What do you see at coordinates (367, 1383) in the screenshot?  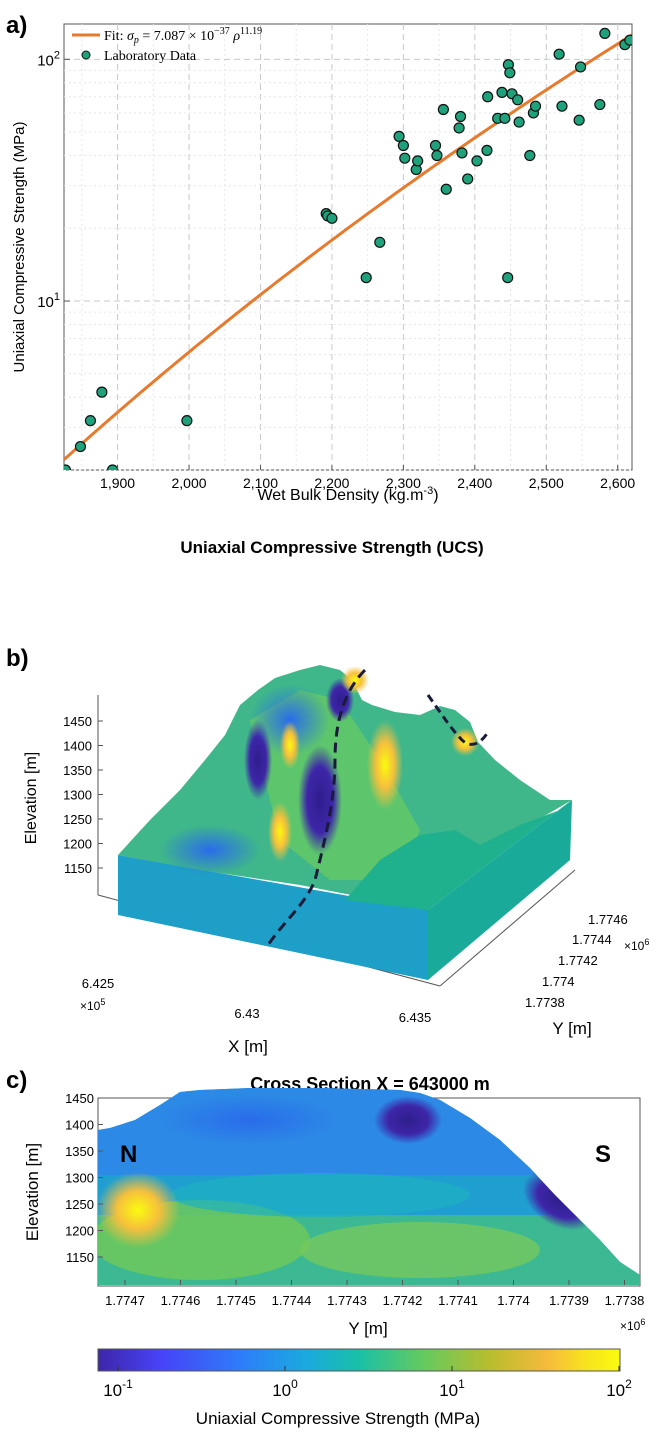 I see `colorbar-ticks: 10⁻¹ 10⁰ 10¹ 10²` at bounding box center [367, 1383].